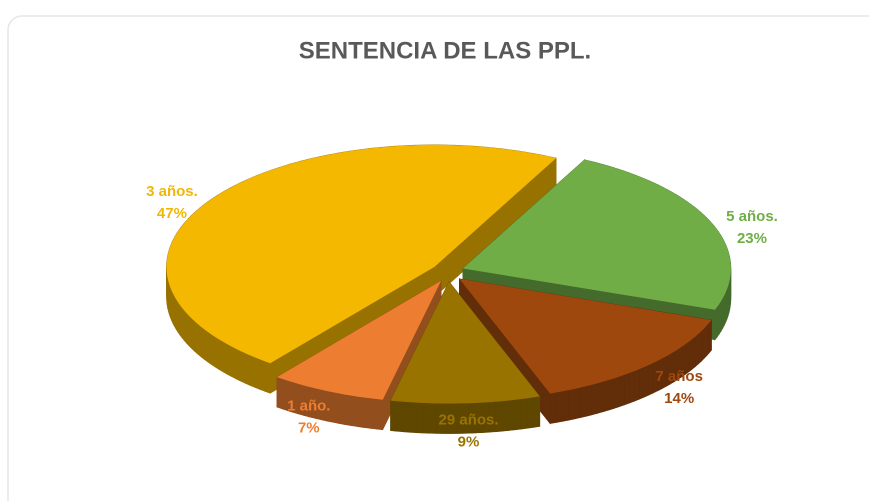  I want to click on data-label-category: 1 año., so click(308, 406).